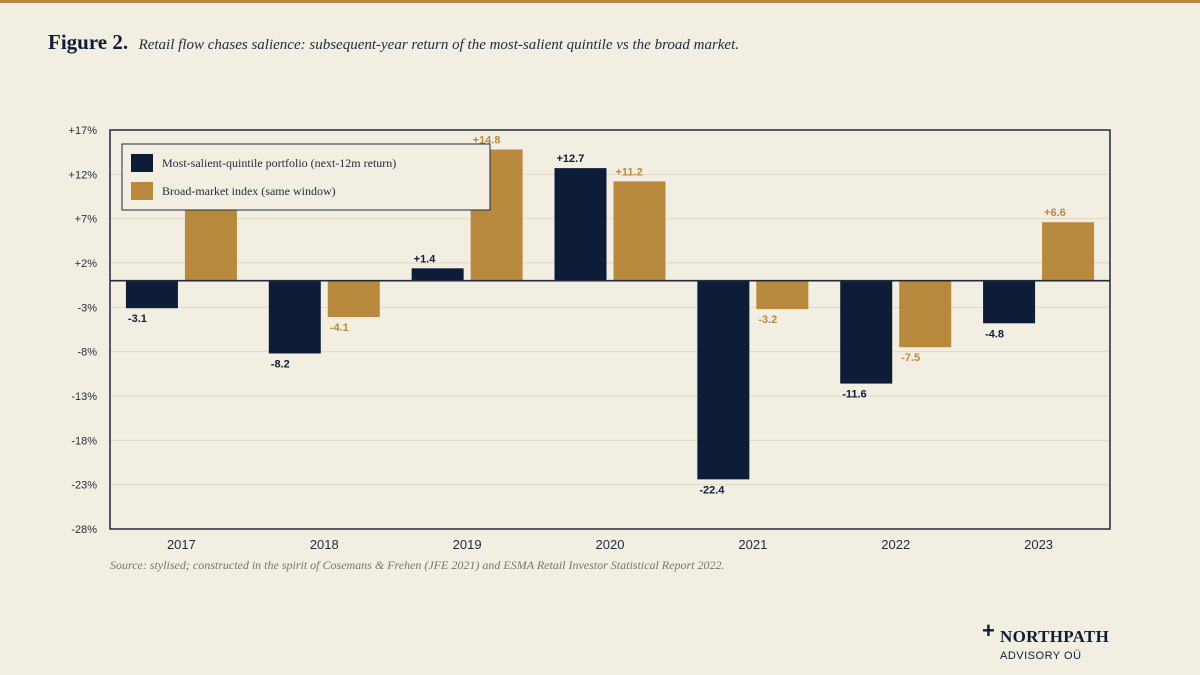  Describe the element at coordinates (895, 544) in the screenshot. I see `x-tick-label: 2022` at that location.